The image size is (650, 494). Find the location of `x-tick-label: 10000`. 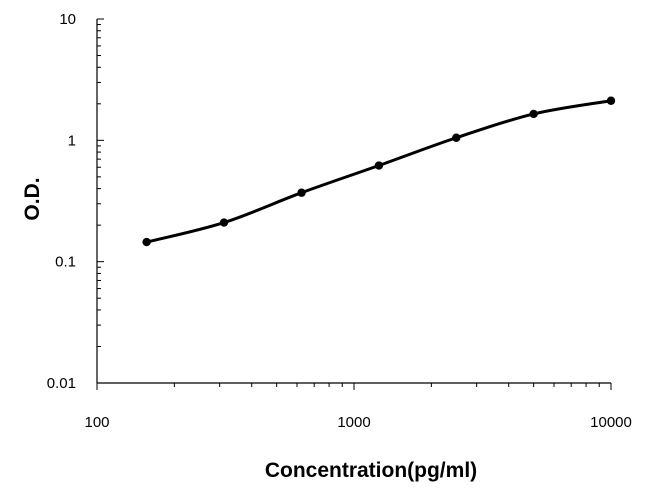

x-tick-label: 10000 is located at coordinates (611, 422).